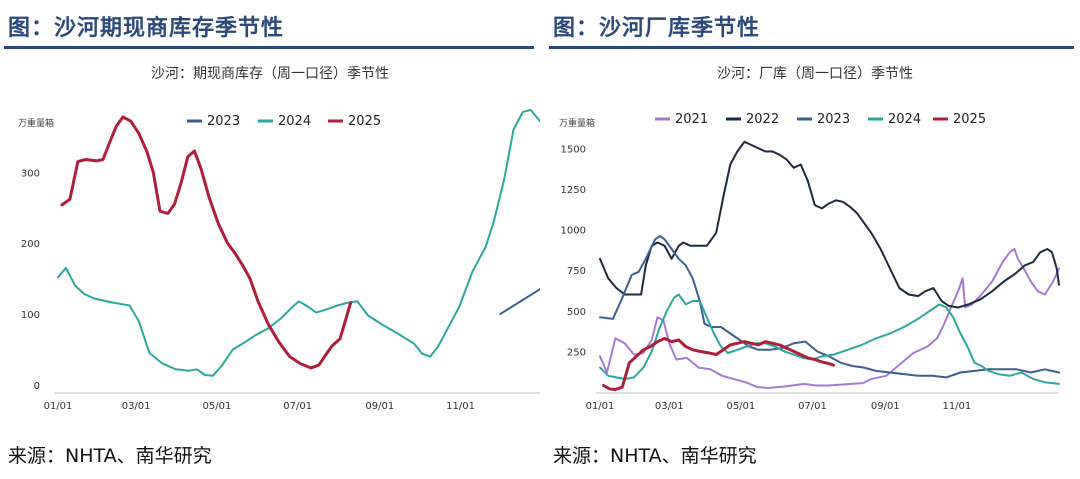  Describe the element at coordinates (146, 28) in the screenshot. I see `panel-title: 图：沙河期现商库存季节性` at that location.